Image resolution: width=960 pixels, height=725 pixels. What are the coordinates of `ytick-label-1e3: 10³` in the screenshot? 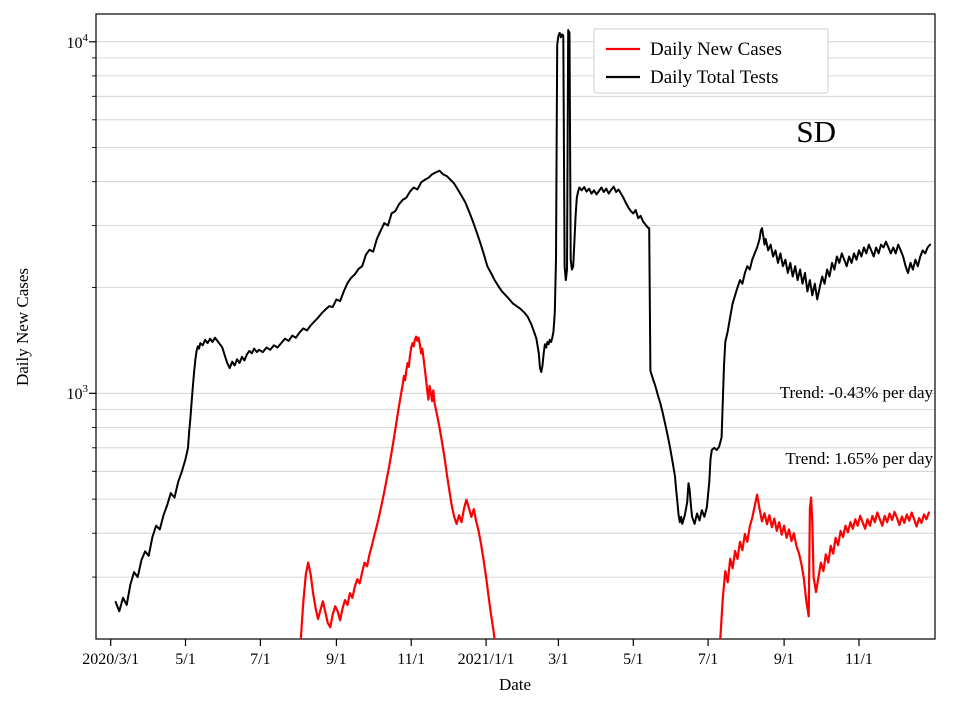 It's located at (78, 393).